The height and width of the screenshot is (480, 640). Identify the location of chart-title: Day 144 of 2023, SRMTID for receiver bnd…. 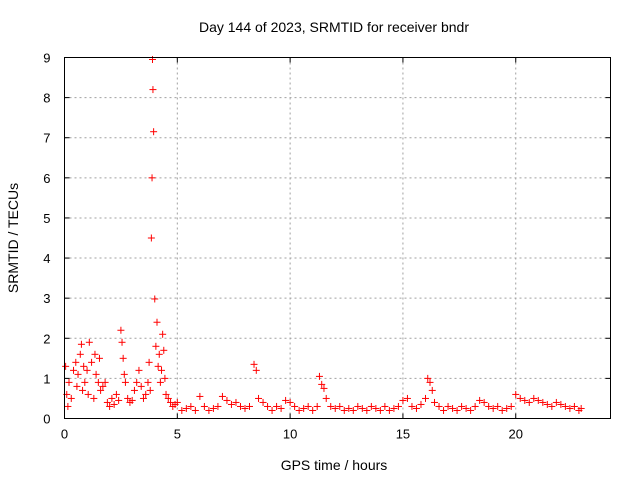
(334, 27).